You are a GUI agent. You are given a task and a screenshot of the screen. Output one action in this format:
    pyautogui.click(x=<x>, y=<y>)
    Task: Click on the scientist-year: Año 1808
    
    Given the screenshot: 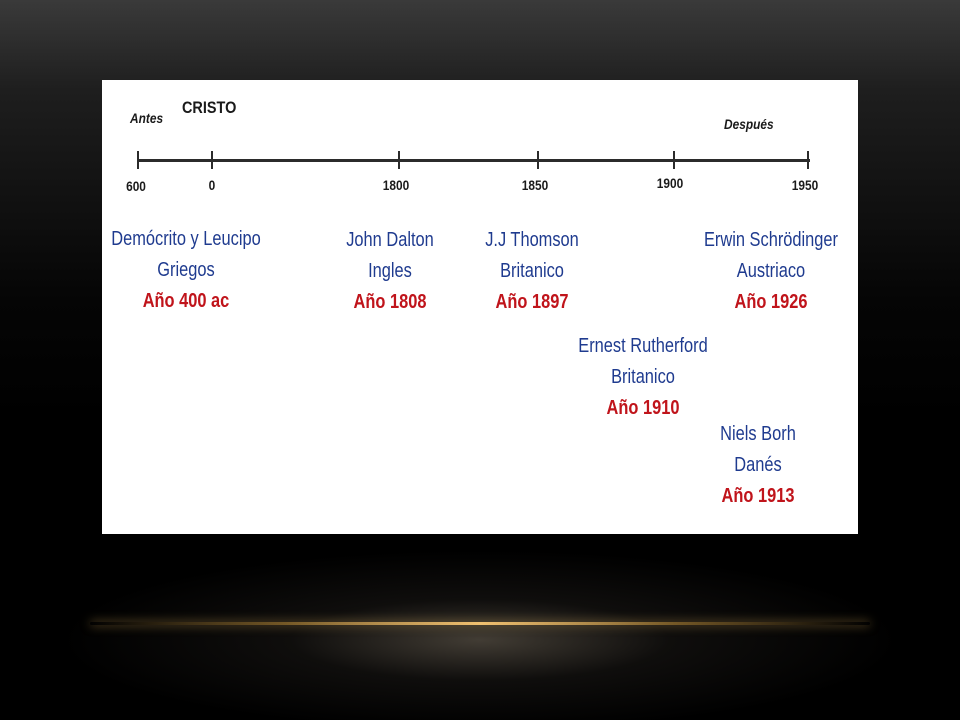 What is the action you would take?
    pyautogui.click(x=390, y=302)
    